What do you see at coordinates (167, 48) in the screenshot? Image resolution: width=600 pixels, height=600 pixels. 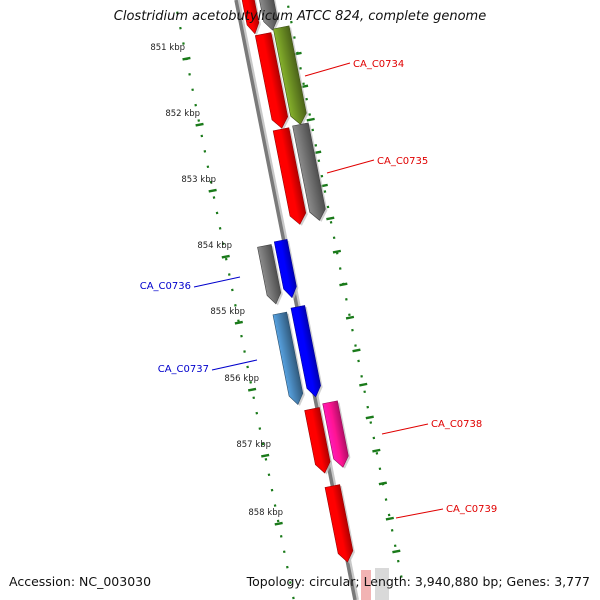 I see `tick-label: 851 kbp` at bounding box center [167, 48].